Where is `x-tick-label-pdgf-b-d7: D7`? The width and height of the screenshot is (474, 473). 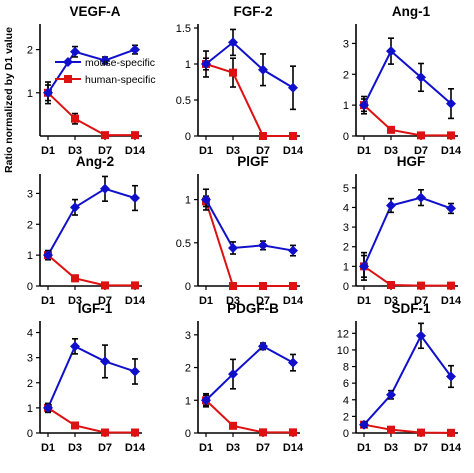
x-tick-label-pdgf-b-d7: D7 is located at coordinates (263, 448).